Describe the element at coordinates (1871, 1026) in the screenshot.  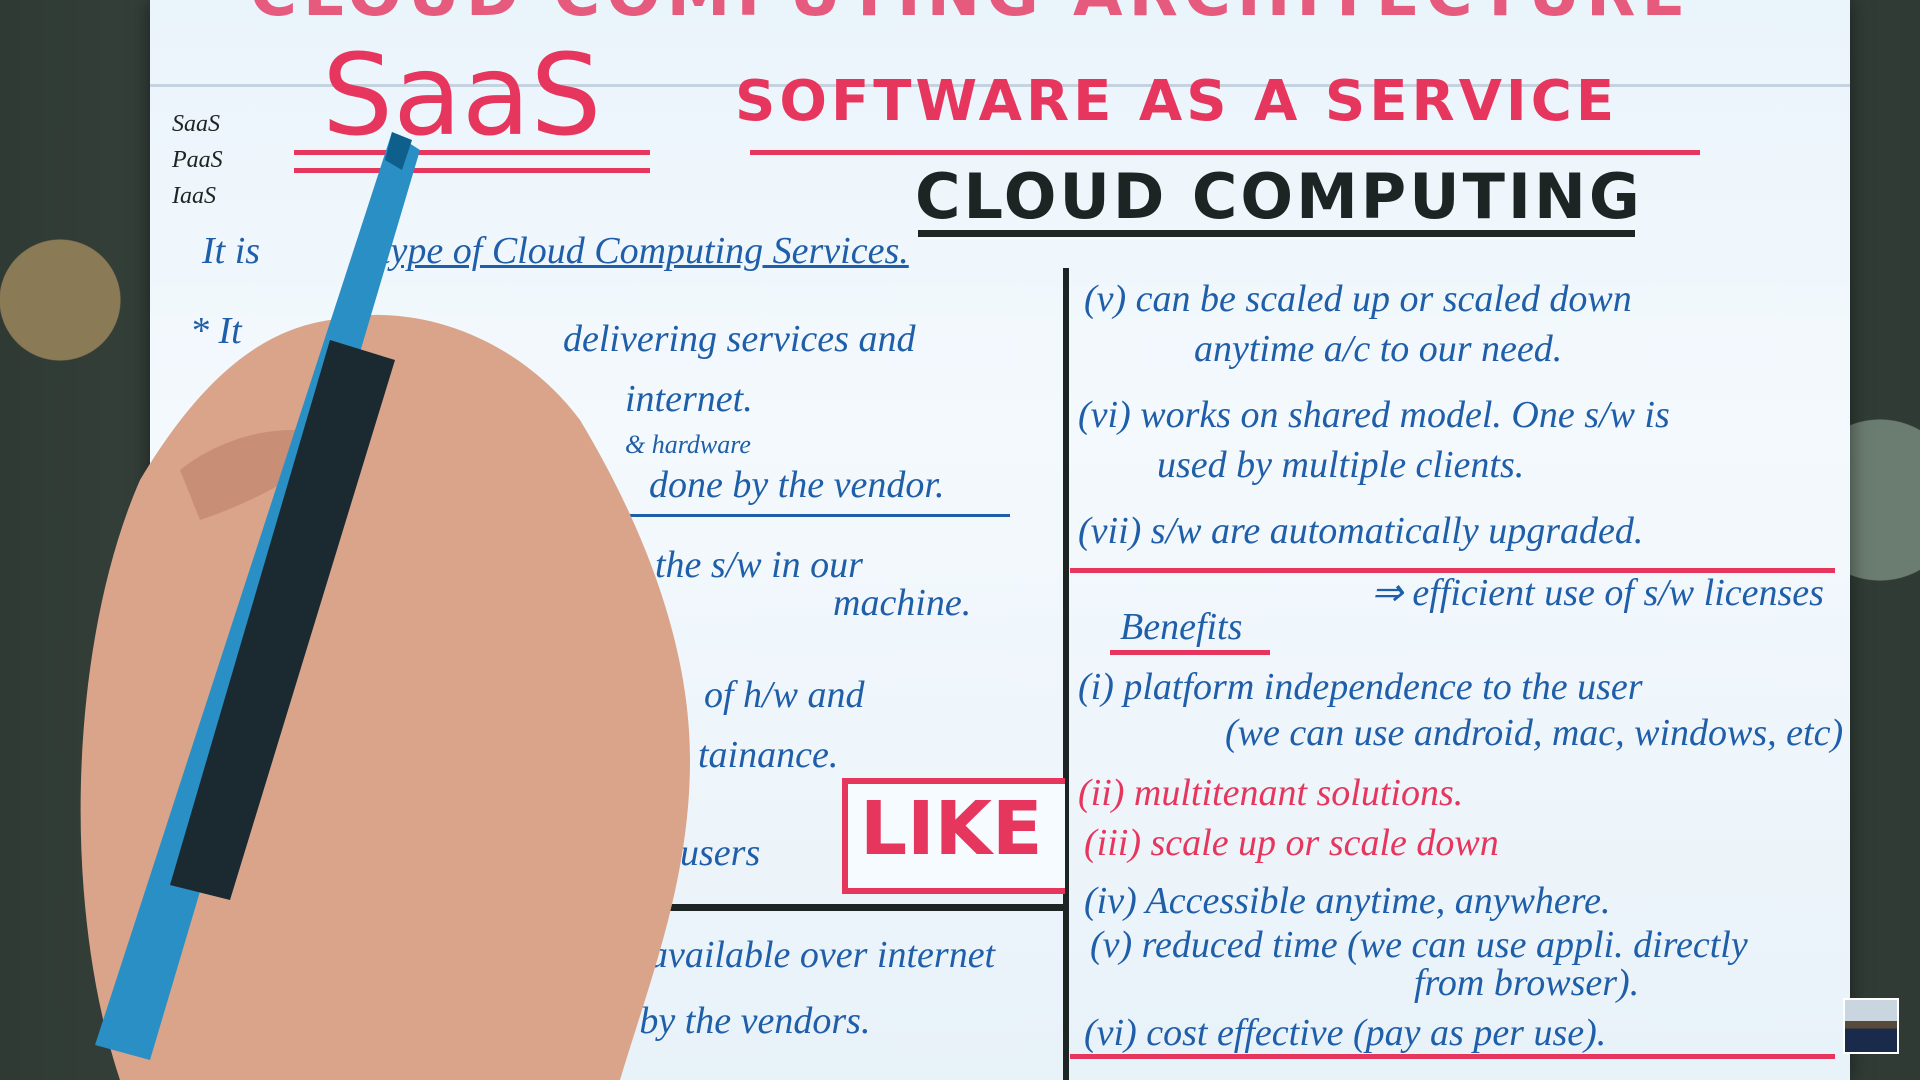
I see `channel-avatar` at that location.